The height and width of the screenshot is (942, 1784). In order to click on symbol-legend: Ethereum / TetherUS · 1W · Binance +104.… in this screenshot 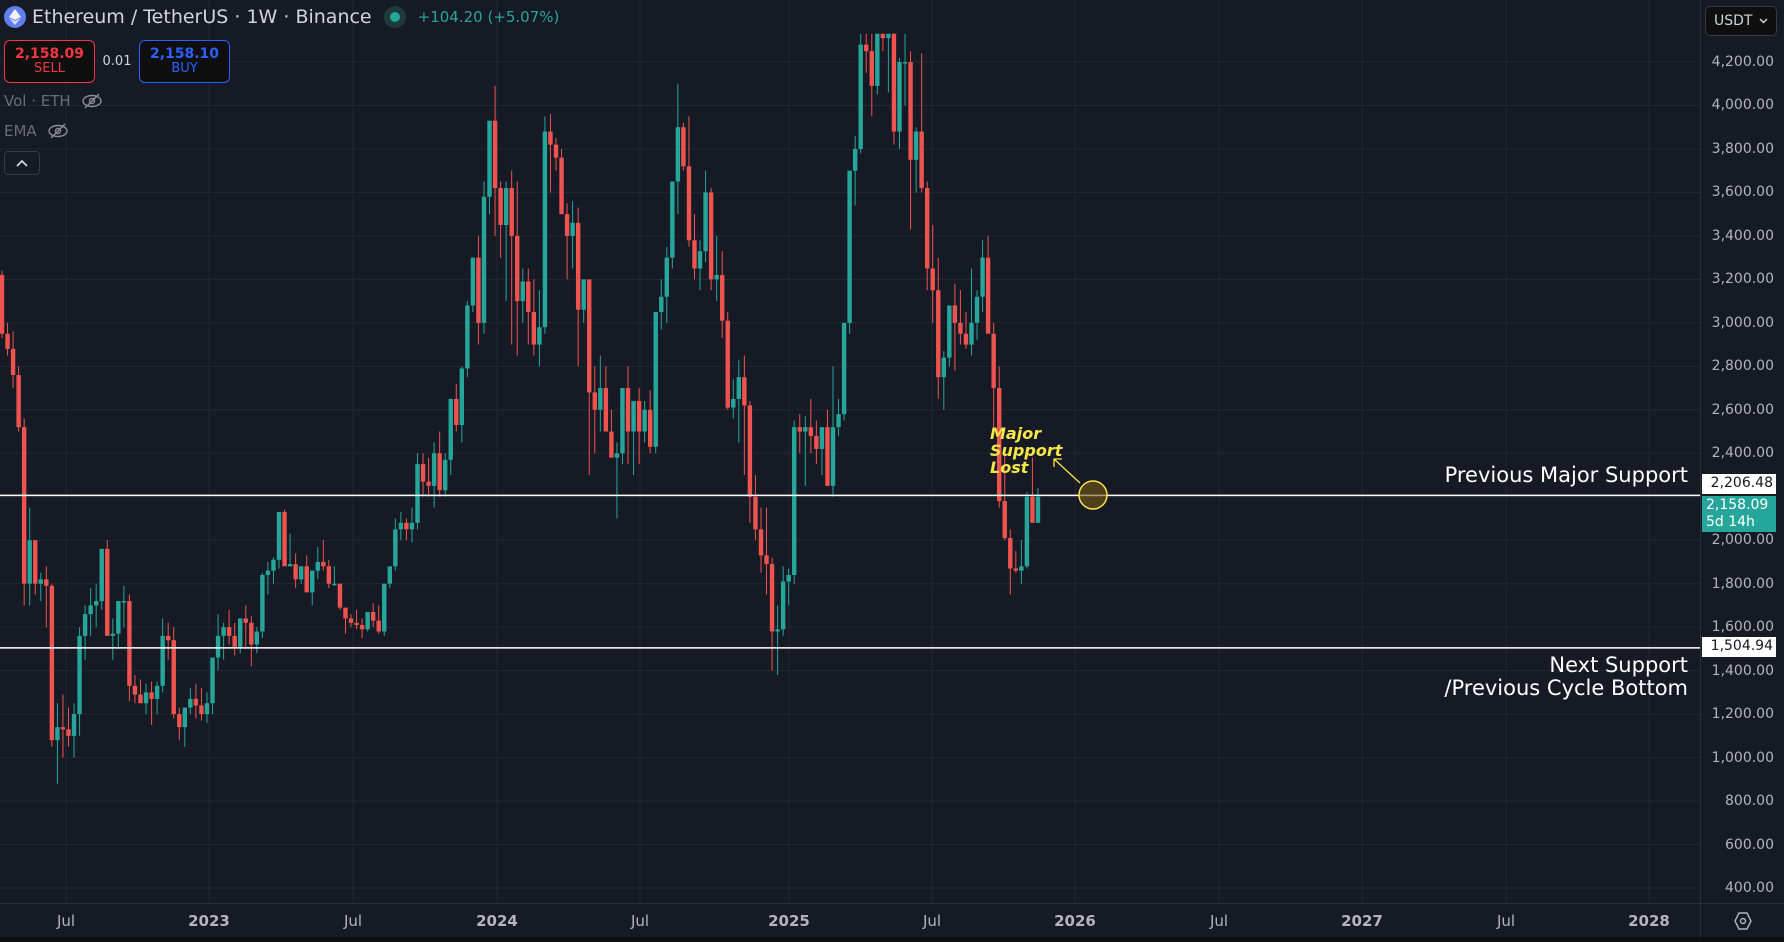, I will do `click(281, 17)`.